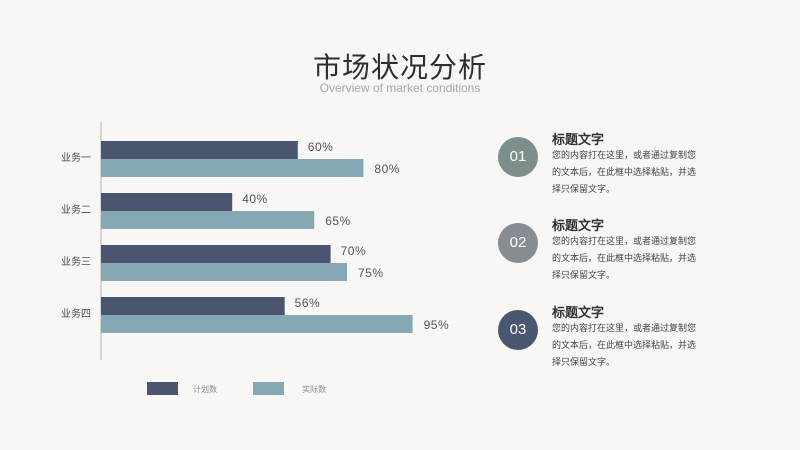  What do you see at coordinates (76, 313) in the screenshot?
I see `category-label: 业务四` at bounding box center [76, 313].